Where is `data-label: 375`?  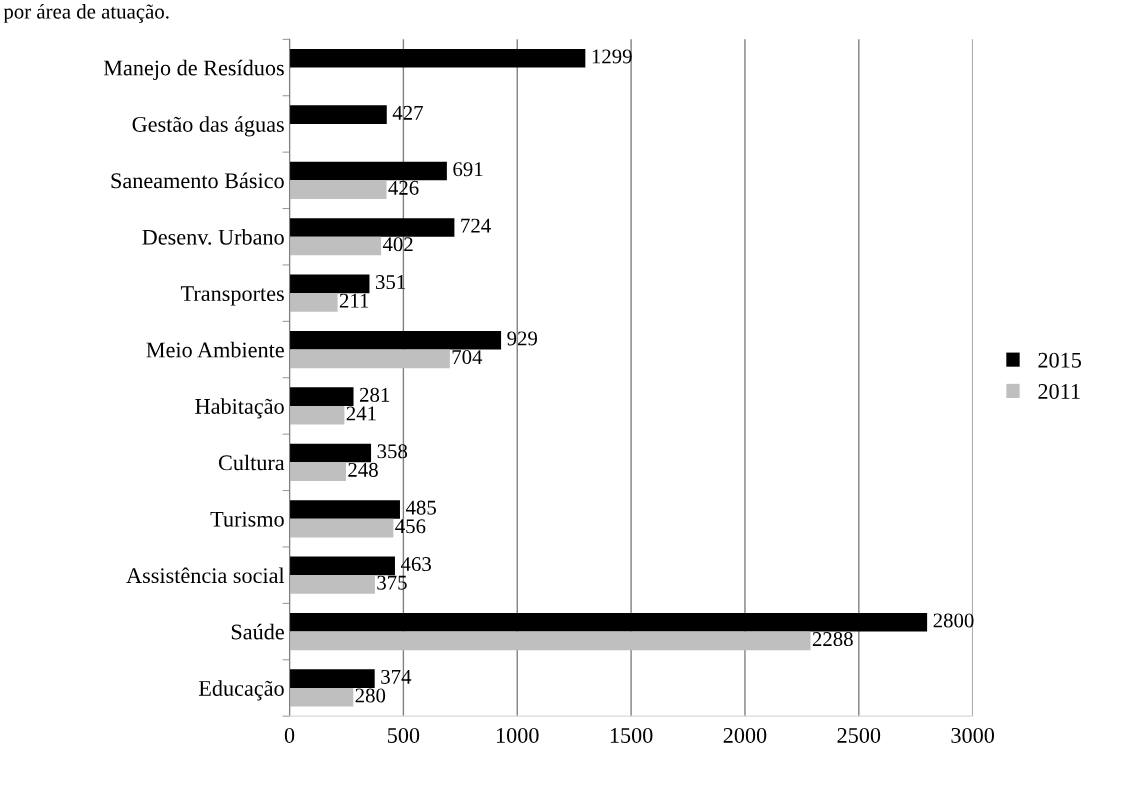 data-label: 375 is located at coordinates (392, 582).